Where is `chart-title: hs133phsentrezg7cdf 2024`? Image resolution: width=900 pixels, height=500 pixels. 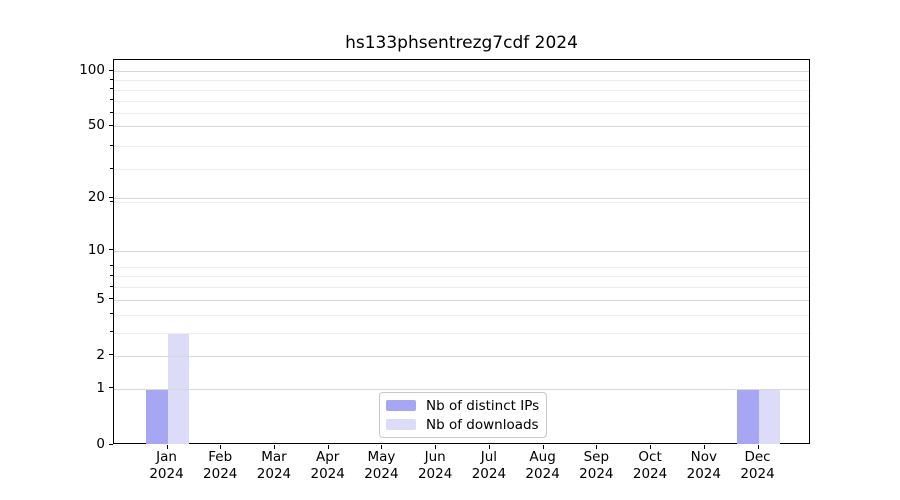 chart-title: hs133phsentrezg7cdf 2024 is located at coordinates (461, 43).